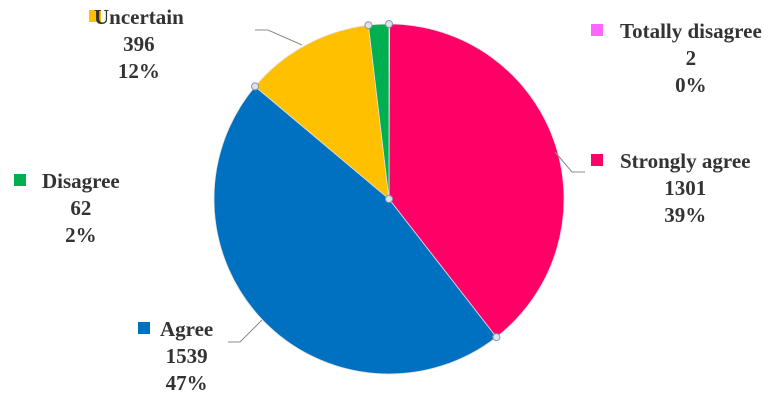 The width and height of the screenshot is (778, 396). Describe the element at coordinates (80, 208) in the screenshot. I see `data-label-value-disagree: 62` at that location.